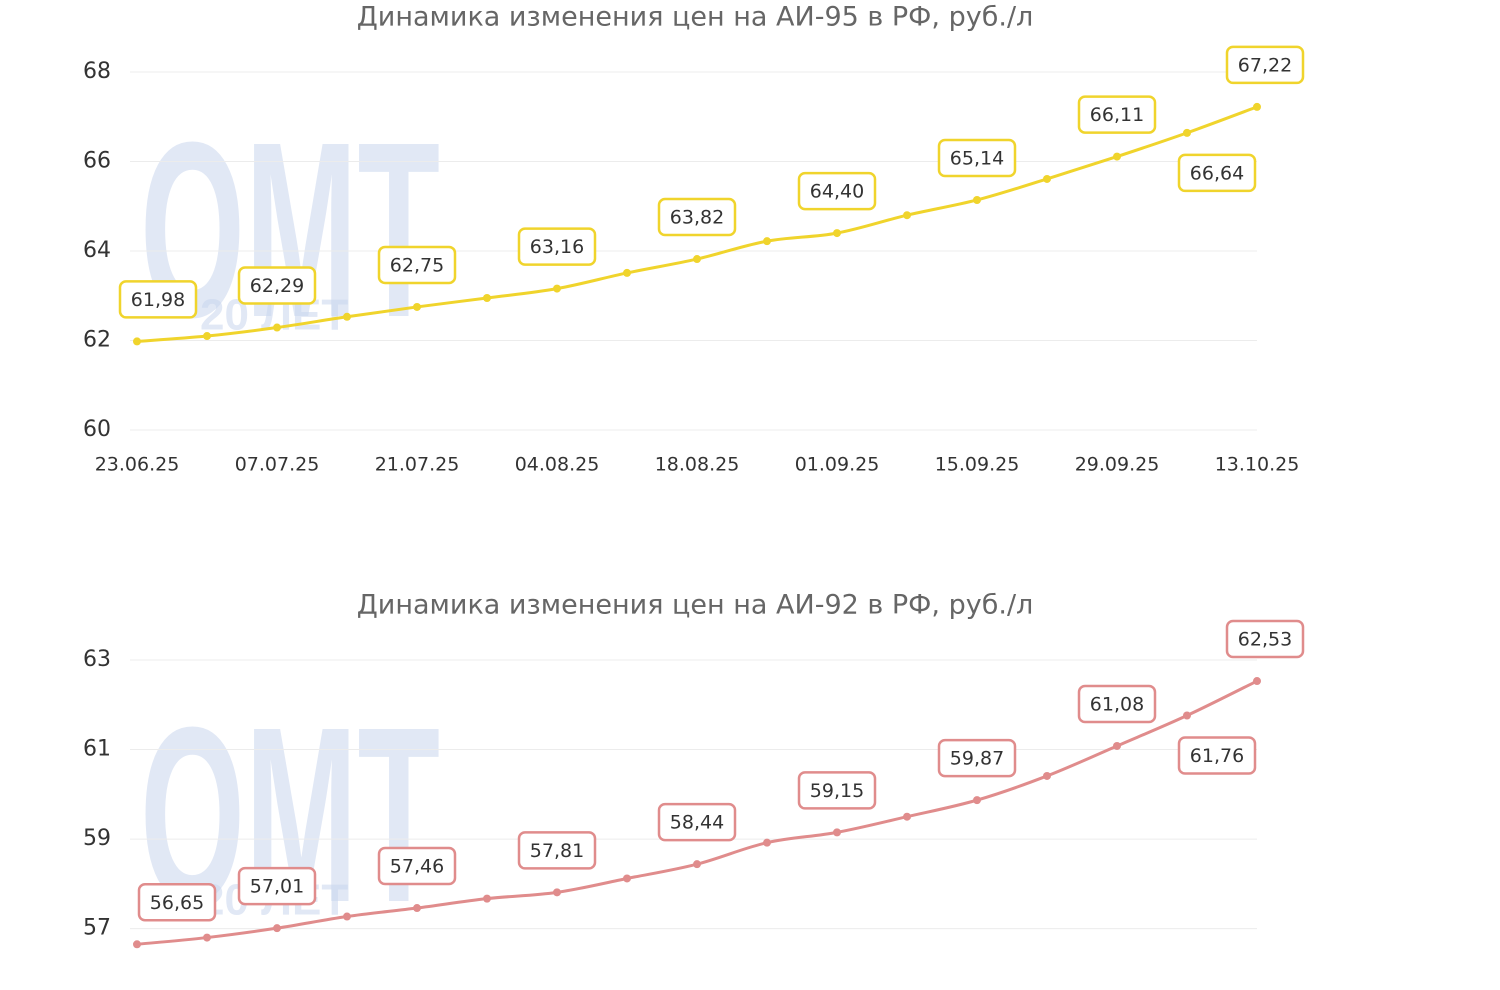 The height and width of the screenshot is (990, 1500). Describe the element at coordinates (277, 465) in the screenshot. I see `x-tick-label: 07.07.25` at that location.